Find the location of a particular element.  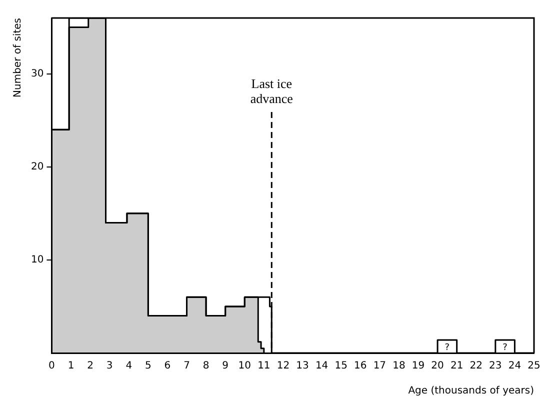

x-tick-label: 24 is located at coordinates (515, 366).